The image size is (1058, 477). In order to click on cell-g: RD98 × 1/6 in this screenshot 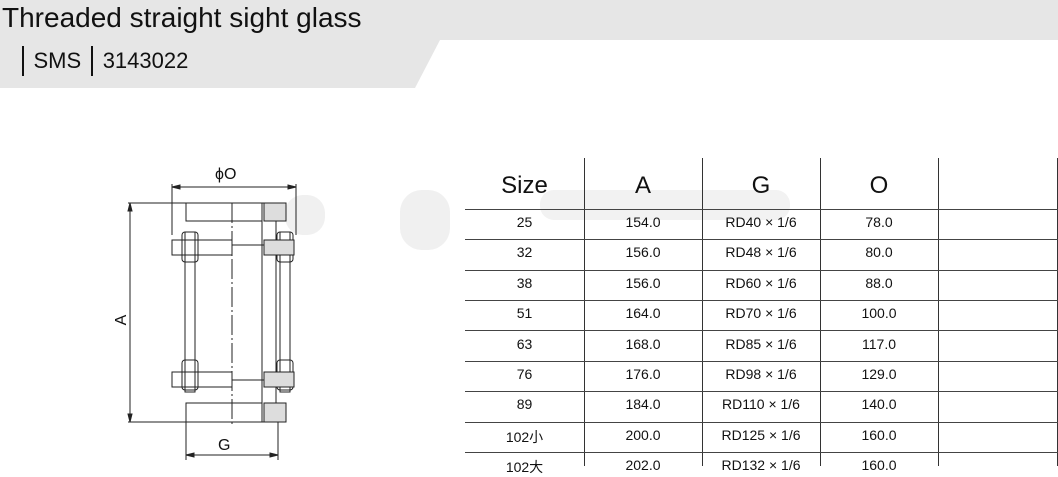, I will do `click(761, 374)`.